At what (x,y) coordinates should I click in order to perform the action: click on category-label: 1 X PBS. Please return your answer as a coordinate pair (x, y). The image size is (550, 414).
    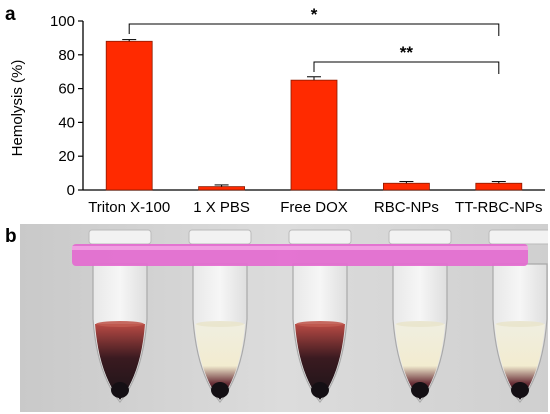
    Looking at the image, I should click on (221, 207).